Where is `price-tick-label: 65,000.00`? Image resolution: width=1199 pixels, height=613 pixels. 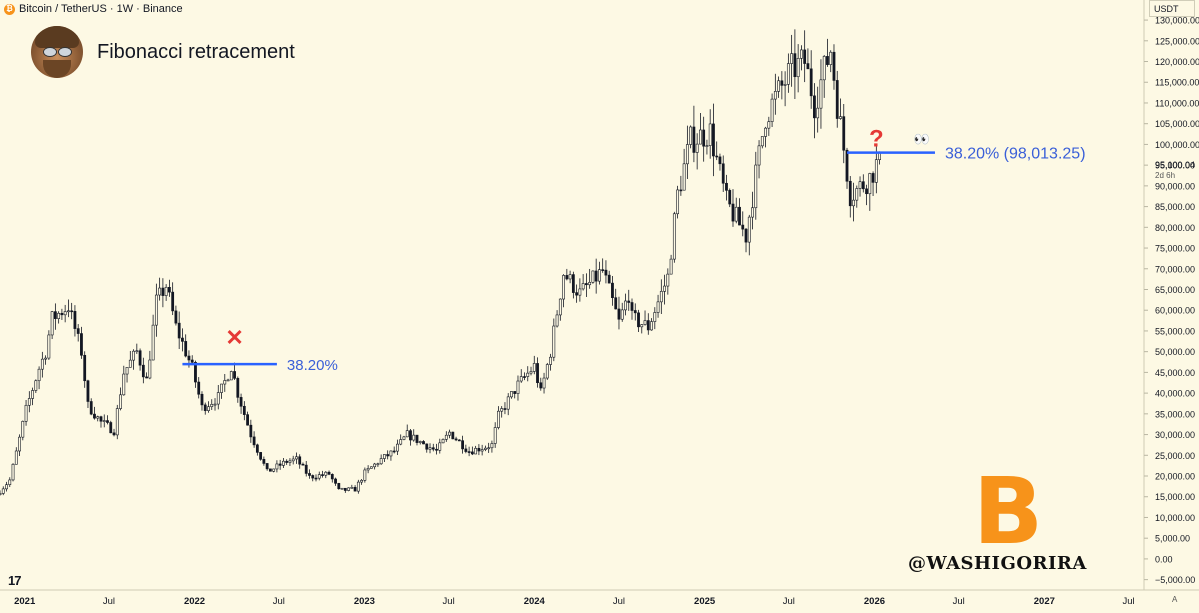 price-tick-label: 65,000.00 is located at coordinates (1175, 290).